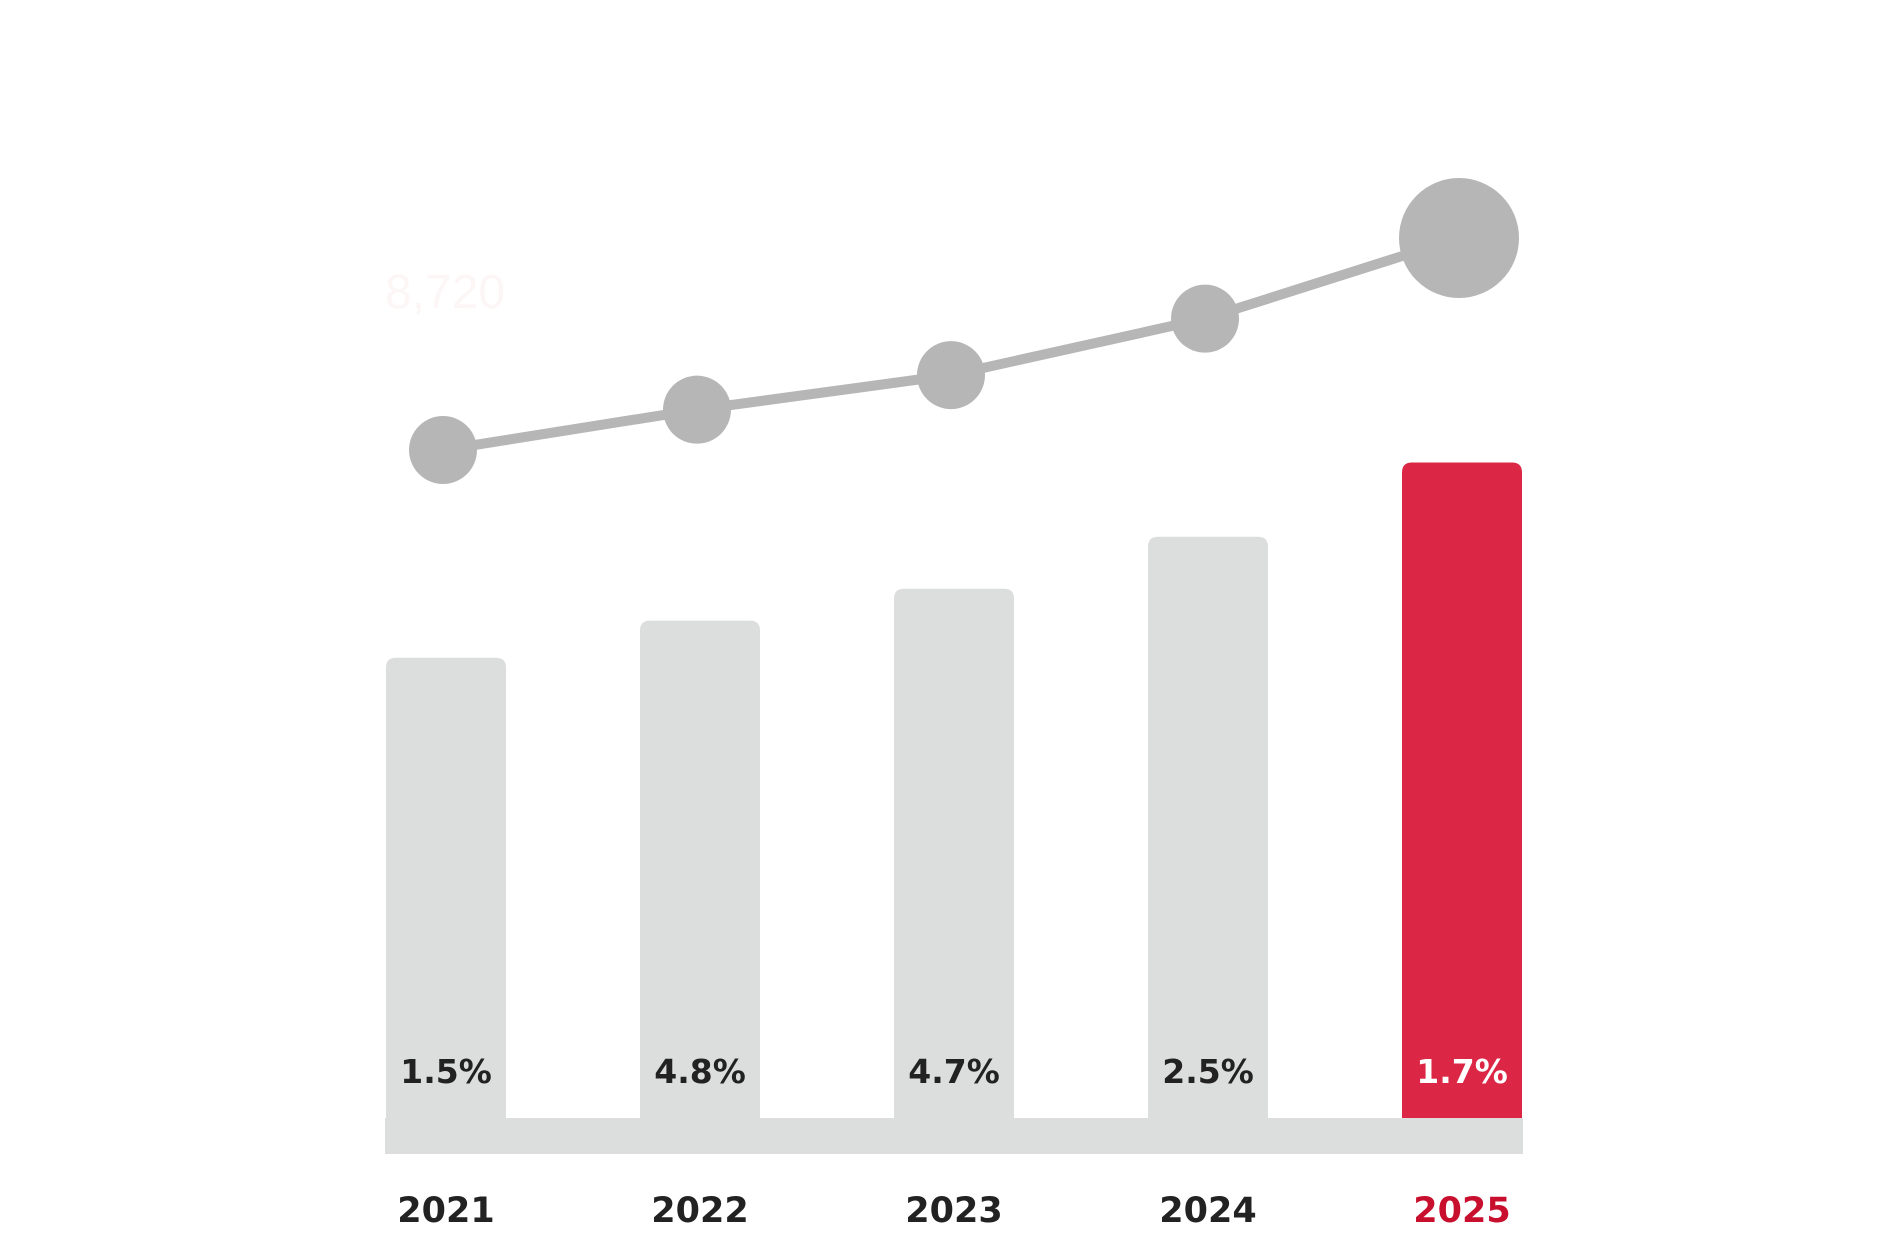  Describe the element at coordinates (954, 853) in the screenshot. I see `bar-2023` at that location.